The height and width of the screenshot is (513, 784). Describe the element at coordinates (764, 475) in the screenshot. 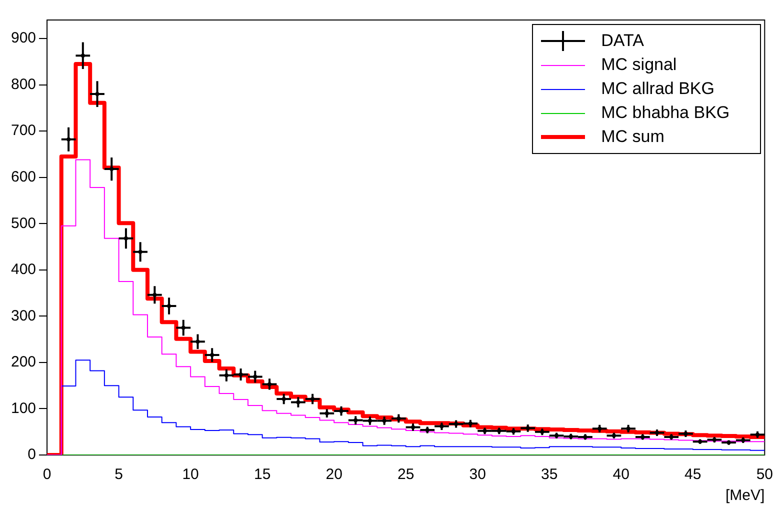

I see `x-tick-label: 50` at that location.